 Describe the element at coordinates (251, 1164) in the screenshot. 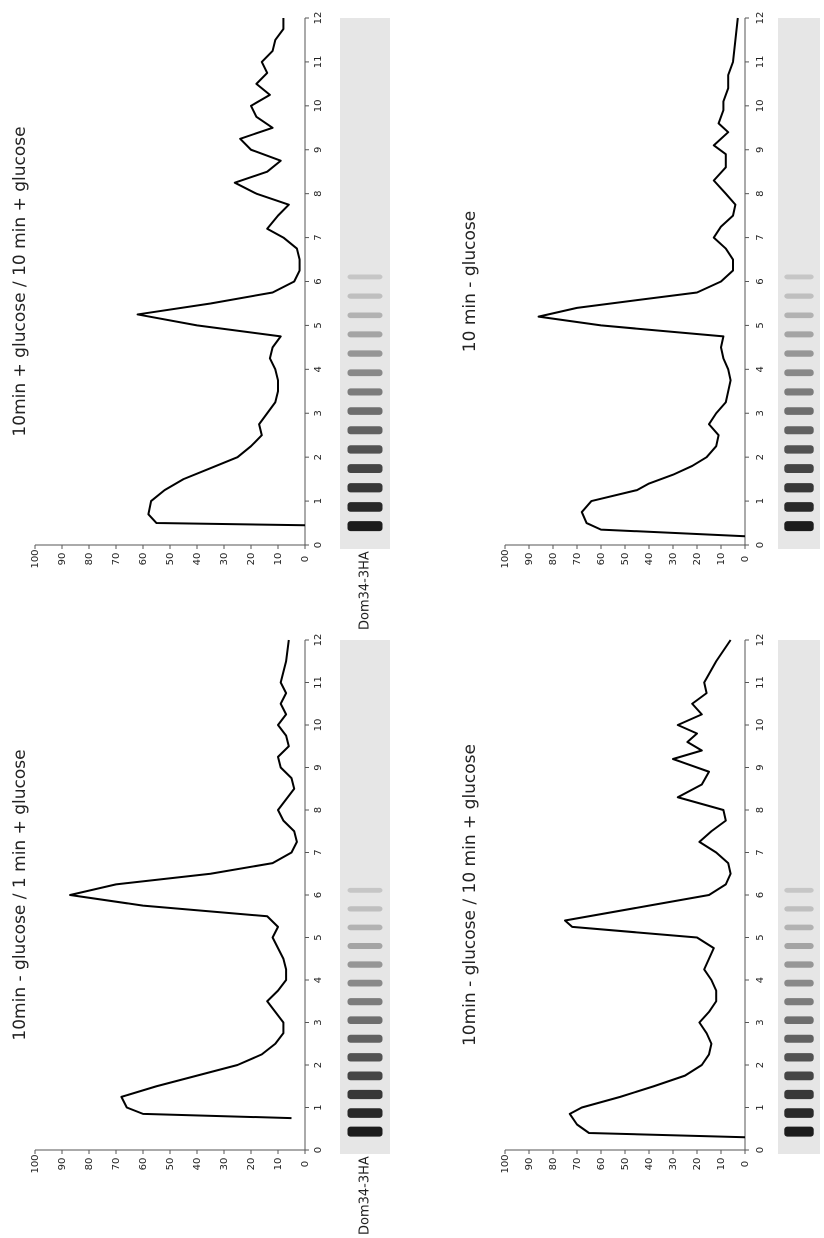

I see `y-tick-label: 20` at that location.